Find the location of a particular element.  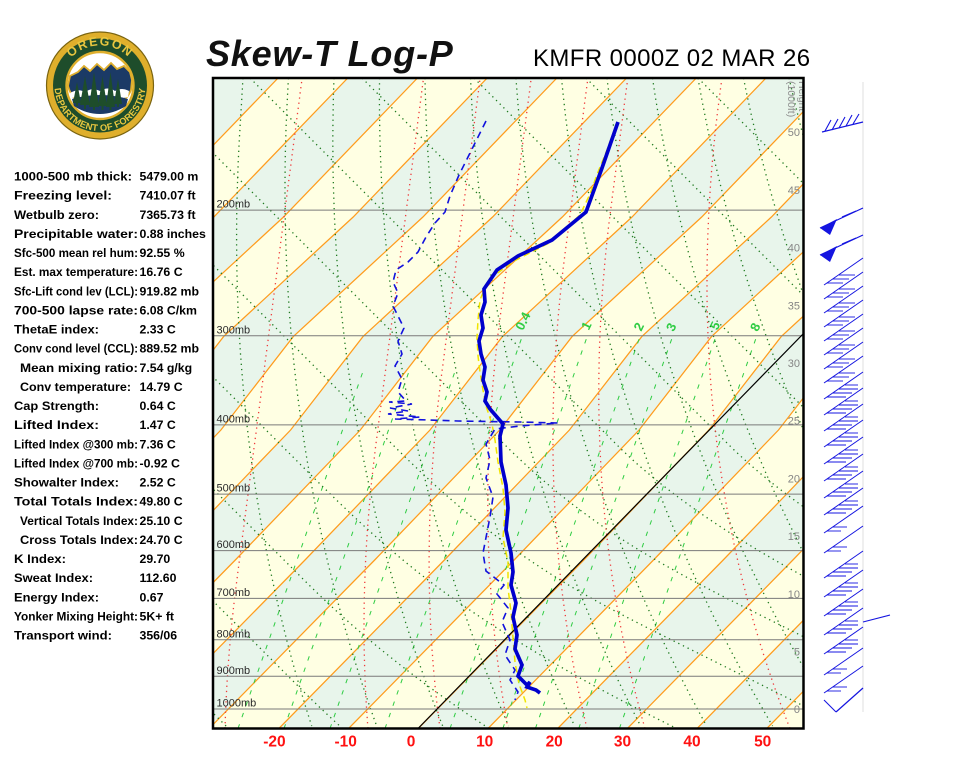

svg-text: 800mb is located at coordinates (234, 634).